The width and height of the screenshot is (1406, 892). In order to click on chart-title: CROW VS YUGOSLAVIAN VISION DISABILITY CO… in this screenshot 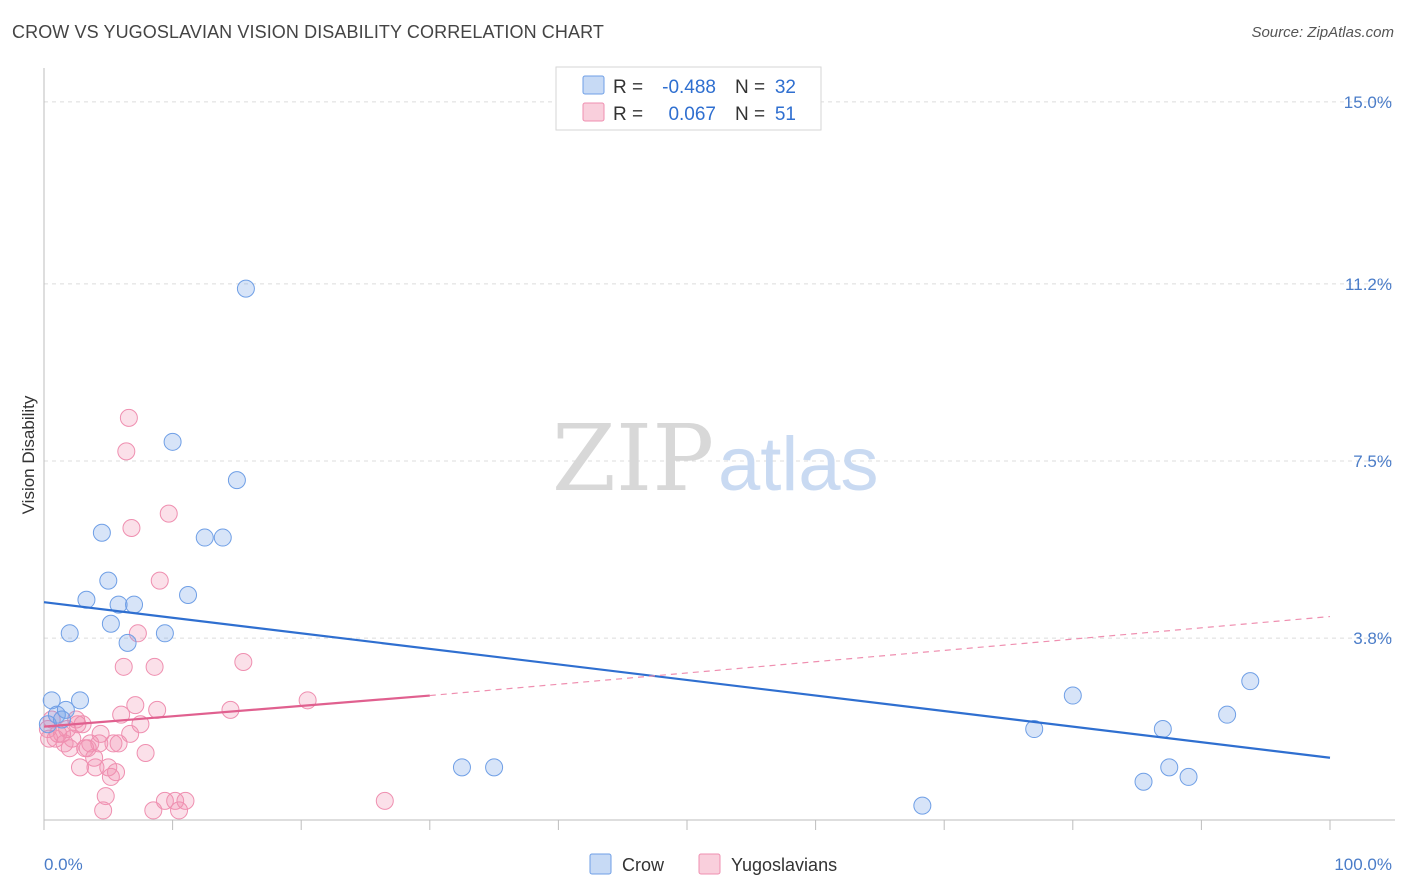, I will do `click(308, 32)`.